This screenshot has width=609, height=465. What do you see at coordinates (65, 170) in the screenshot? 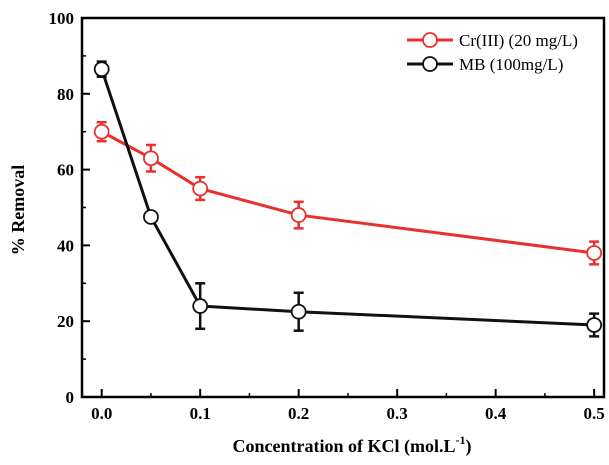
I see `y-tick-label: 60` at bounding box center [65, 170].